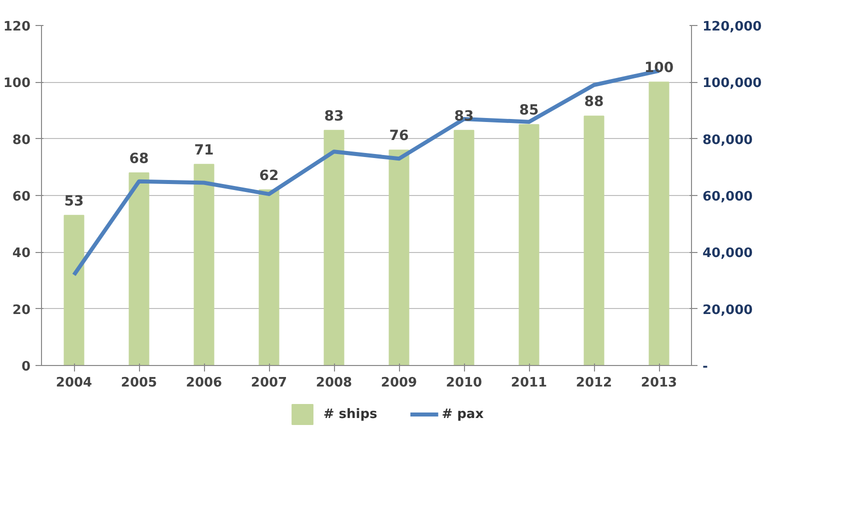  What do you see at coordinates (727, 197) in the screenshot?
I see `y2-tick-label: 60,000` at bounding box center [727, 197].